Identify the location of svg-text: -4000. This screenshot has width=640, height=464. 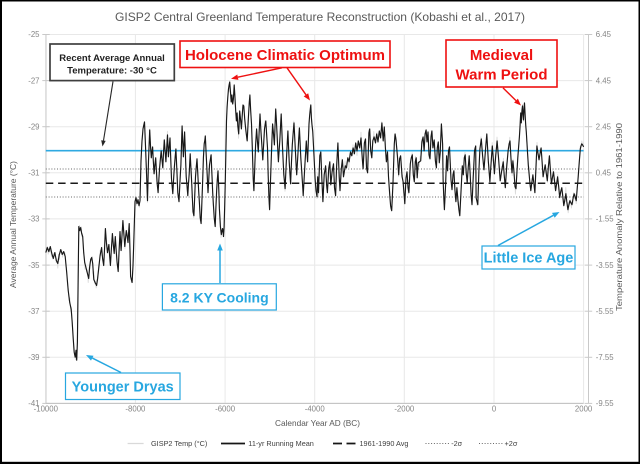
(315, 409).